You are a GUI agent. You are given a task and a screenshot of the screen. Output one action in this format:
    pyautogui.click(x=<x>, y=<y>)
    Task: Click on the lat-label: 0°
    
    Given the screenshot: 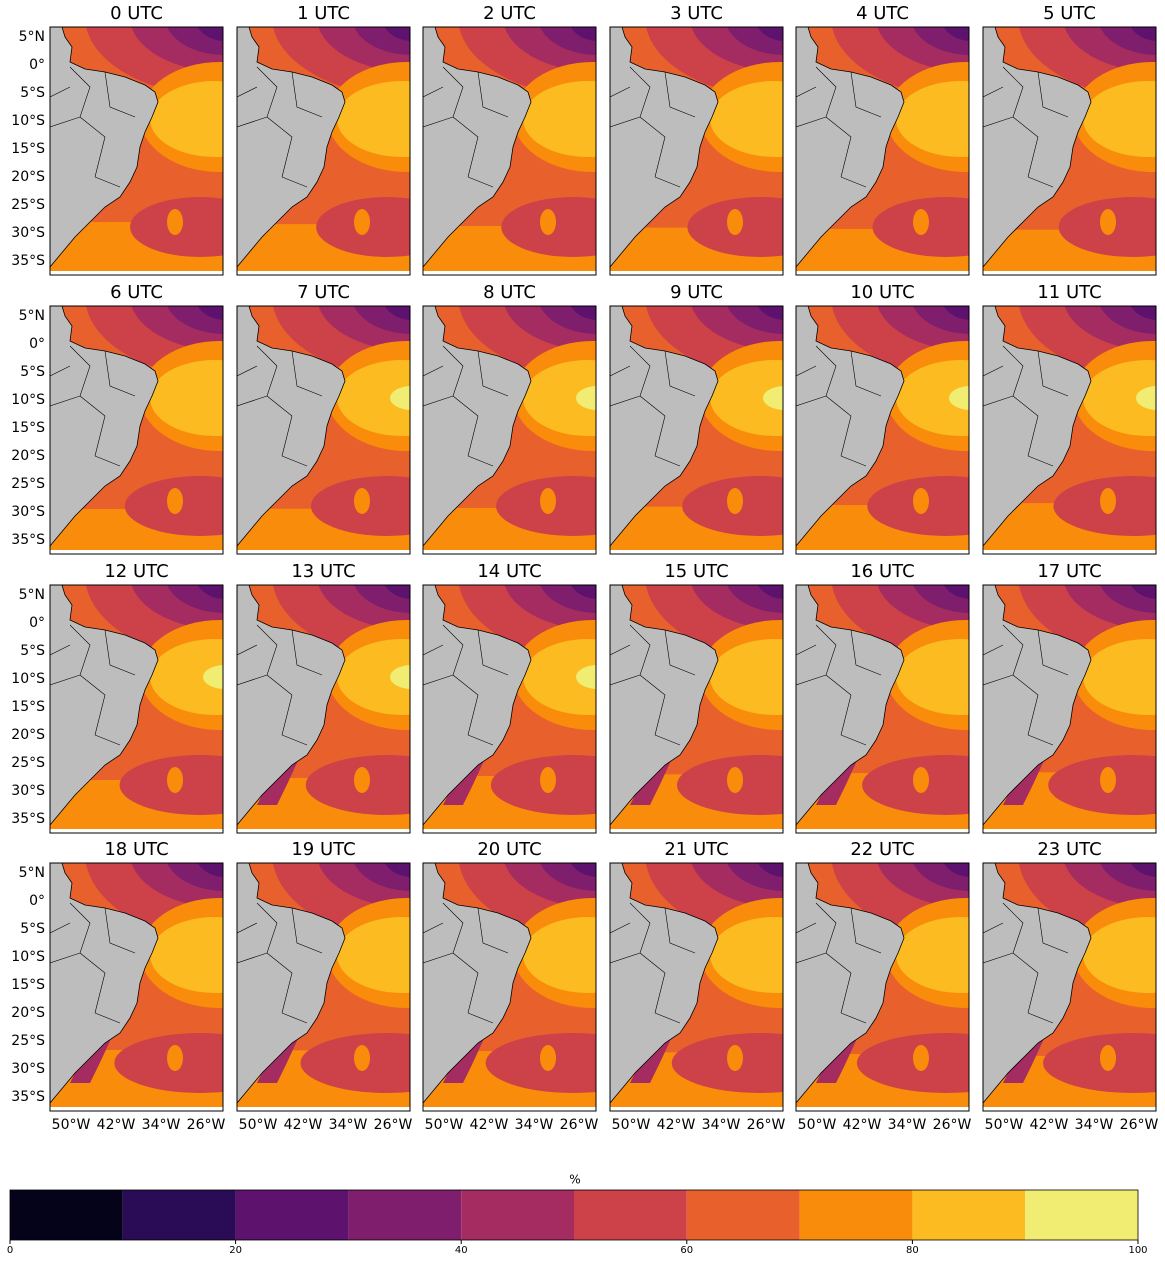 What is the action you would take?
    pyautogui.click(x=37, y=65)
    